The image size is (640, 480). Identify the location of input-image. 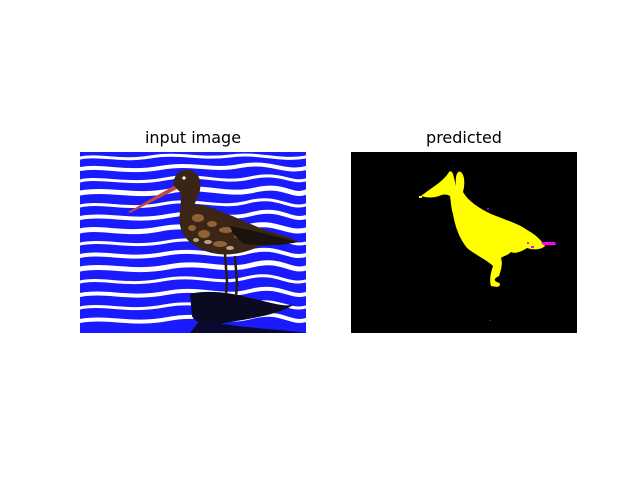
(193, 242).